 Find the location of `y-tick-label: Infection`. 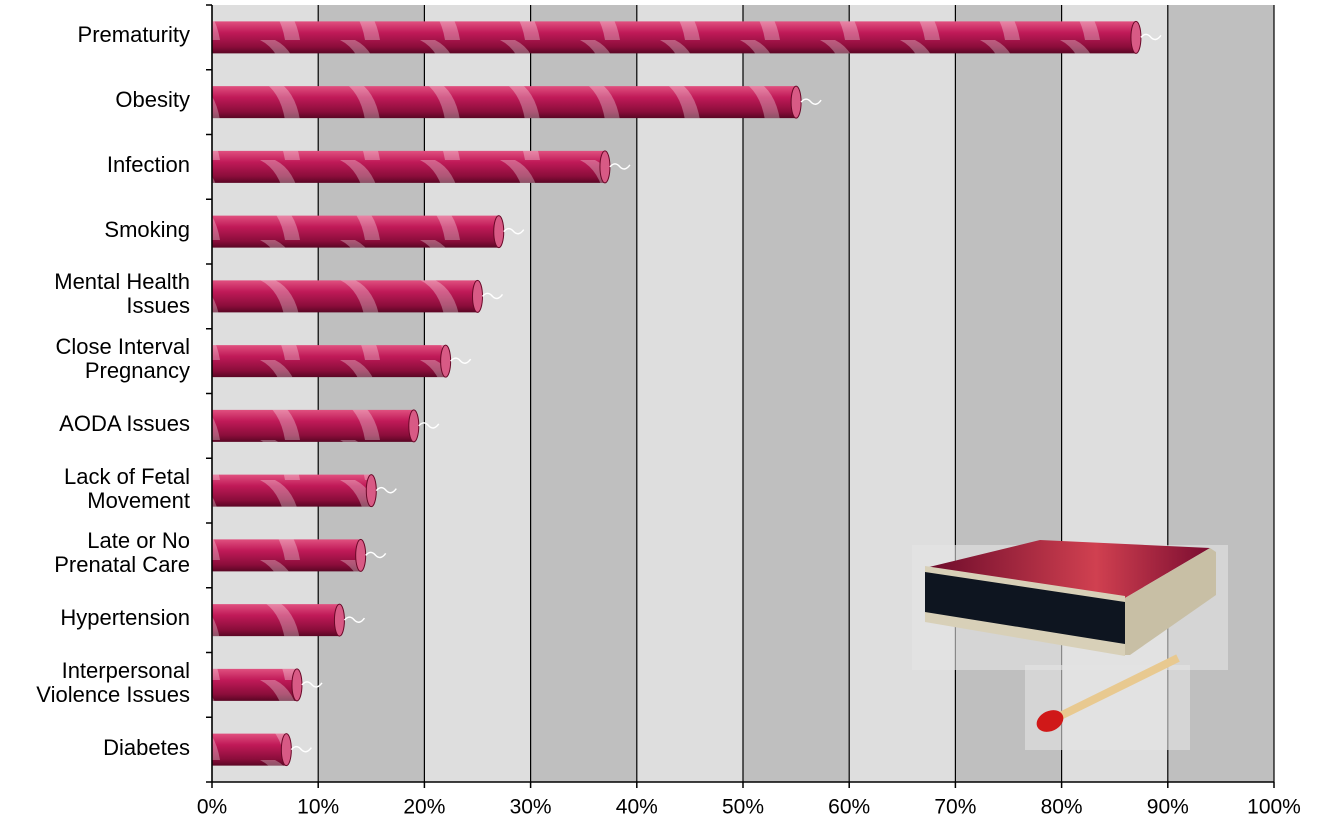

y-tick-label: Infection is located at coordinates (148, 164).